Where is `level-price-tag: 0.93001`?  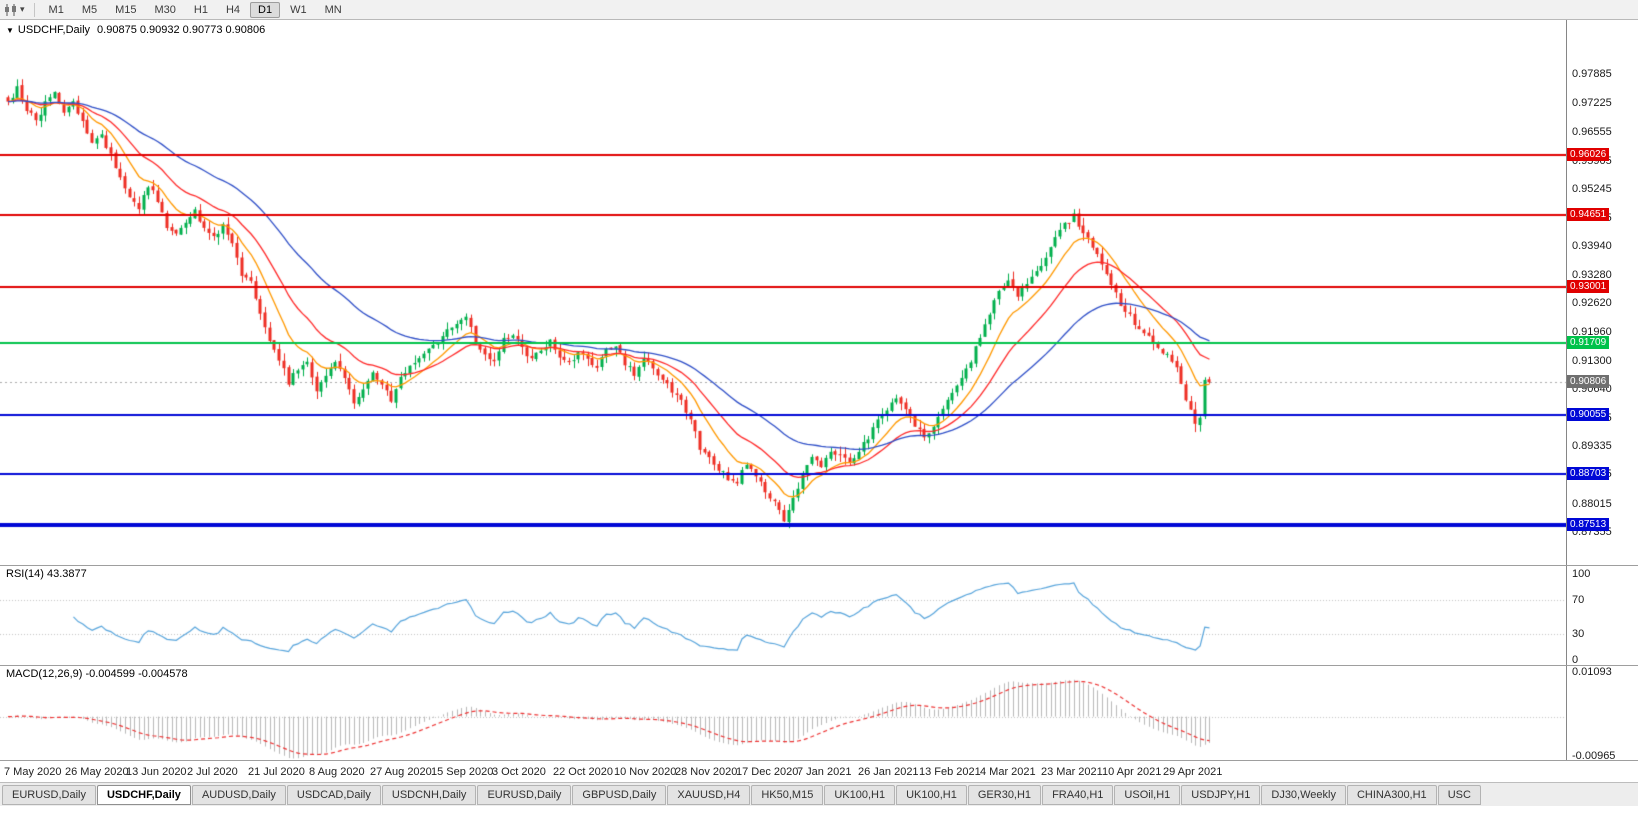 level-price-tag: 0.93001 is located at coordinates (1588, 286).